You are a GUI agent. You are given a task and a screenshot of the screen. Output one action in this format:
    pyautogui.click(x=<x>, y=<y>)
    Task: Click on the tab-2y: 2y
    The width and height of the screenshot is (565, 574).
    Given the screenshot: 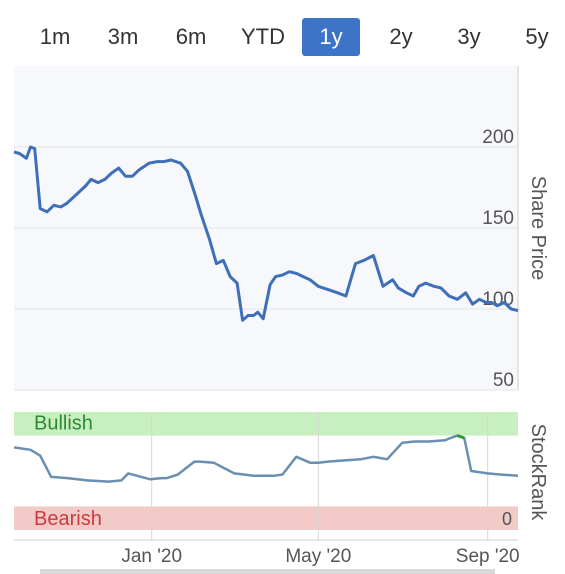 What is the action you would take?
    pyautogui.click(x=401, y=36)
    